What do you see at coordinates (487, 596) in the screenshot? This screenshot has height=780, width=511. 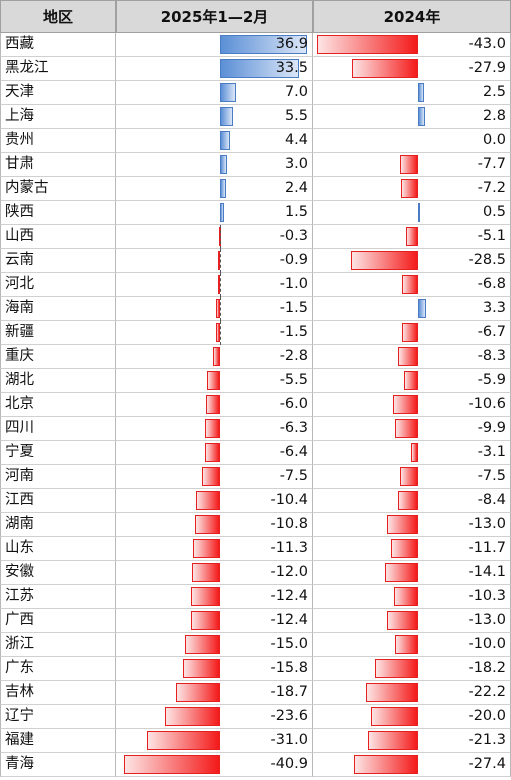 I see `value-label: -10.3` at bounding box center [487, 596].